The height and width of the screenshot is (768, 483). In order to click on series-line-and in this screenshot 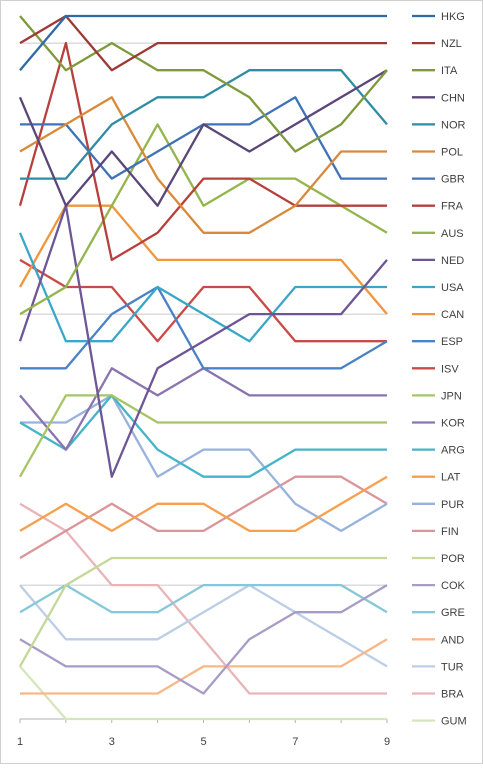, I will do `click(204, 666)`.